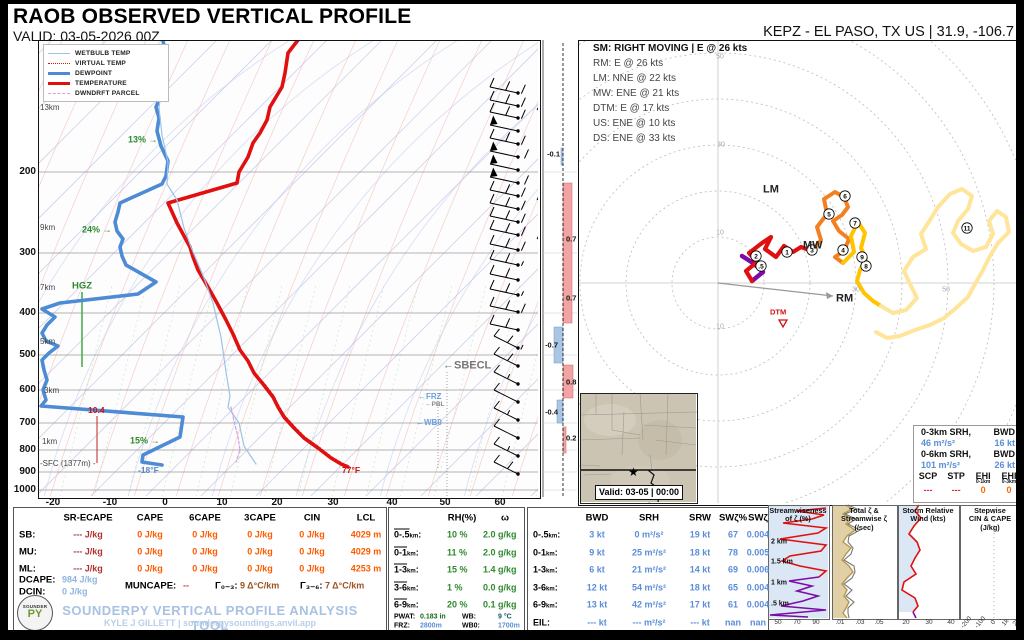 Image resolution: width=1024 pixels, height=640 pixels. I want to click on svg-text: 11, so click(967, 228).